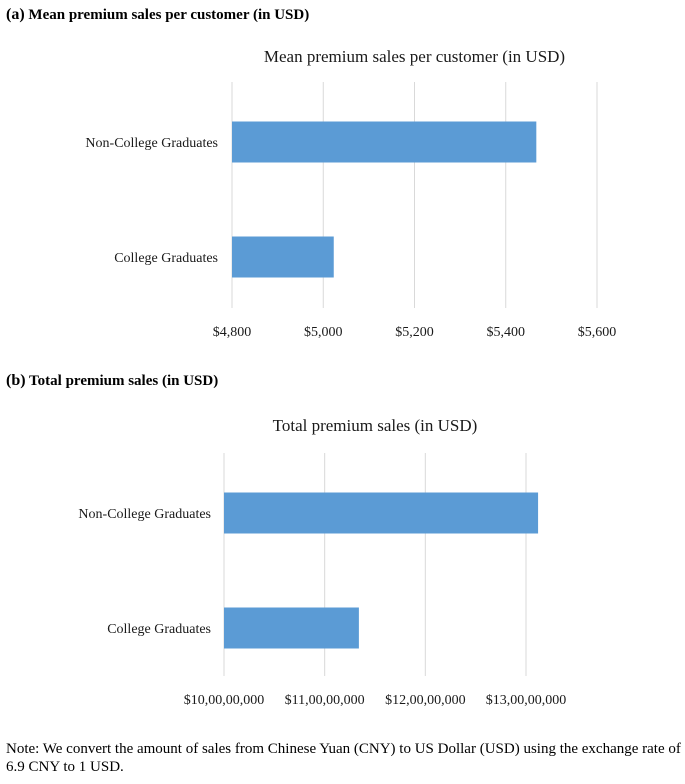  Describe the element at coordinates (283, 257) in the screenshot. I see `chart-a-bar-college-graduates` at that location.